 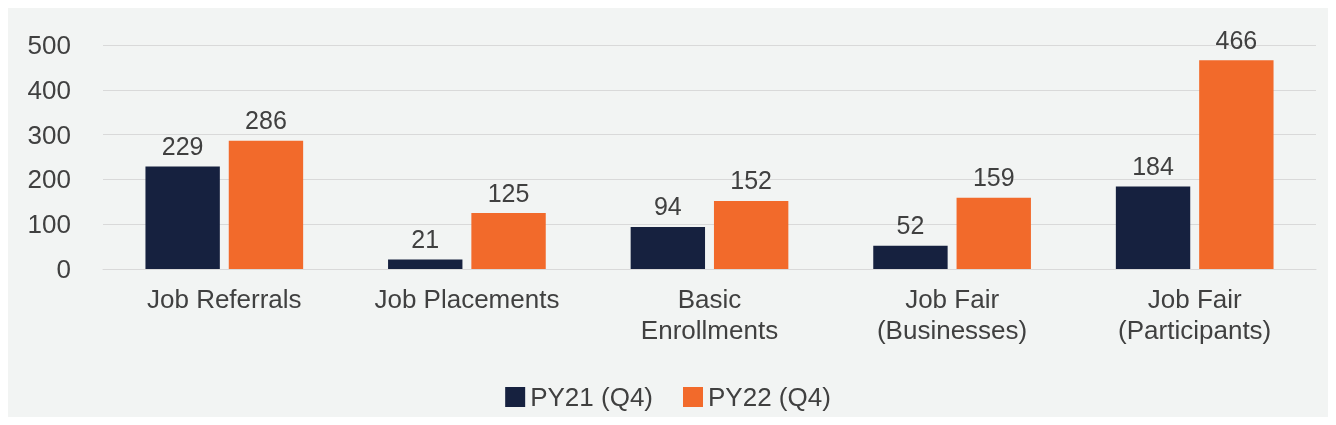 I want to click on data-label: 466, so click(x=1236, y=39).